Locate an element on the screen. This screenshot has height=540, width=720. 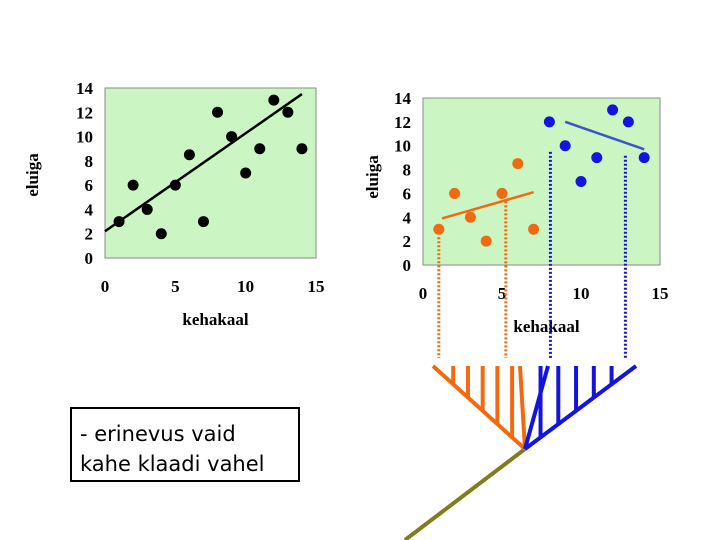
note-line-1: - erinevus vaid is located at coordinates (158, 434).